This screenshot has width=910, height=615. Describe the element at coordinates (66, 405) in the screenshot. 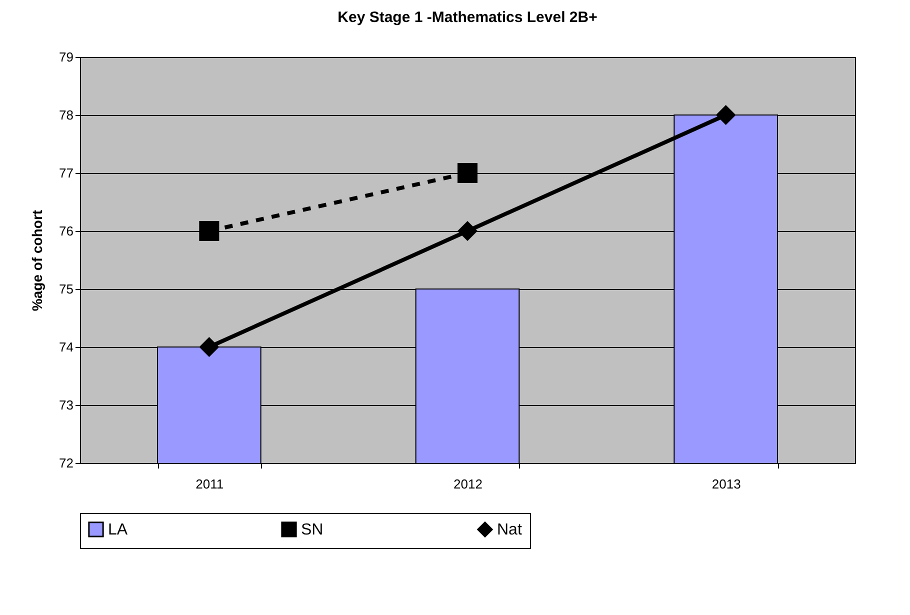

I see `y-tick-label: 73` at that location.